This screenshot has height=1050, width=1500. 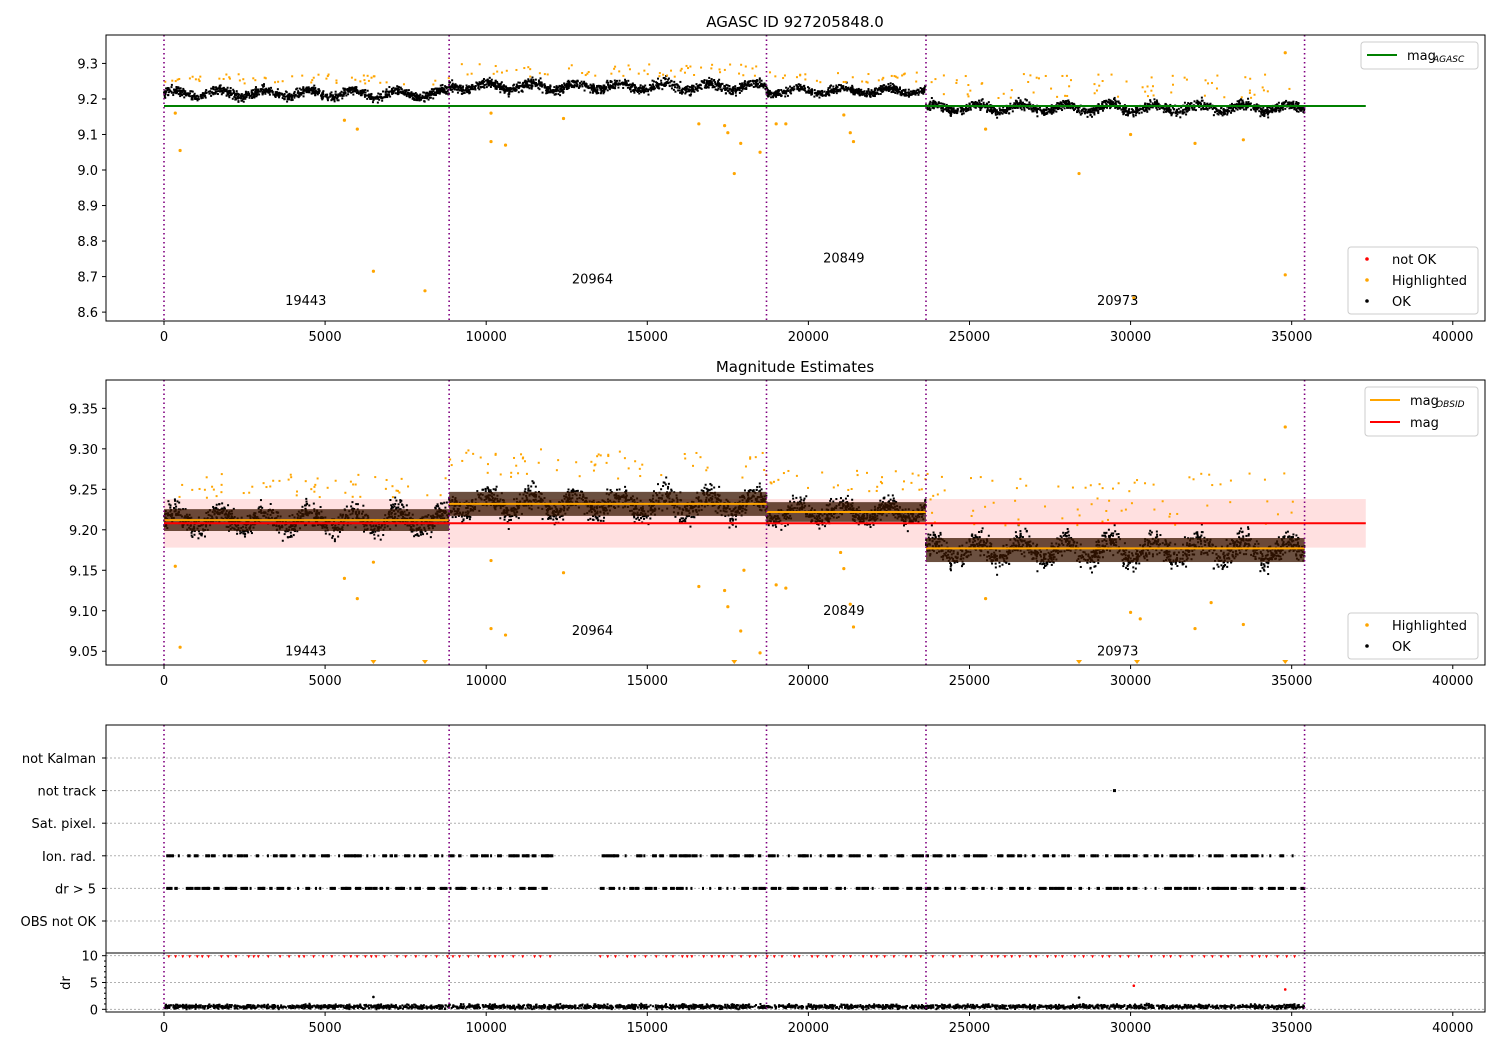 I want to click on y-tick-label: 9.3, so click(x=87, y=64).